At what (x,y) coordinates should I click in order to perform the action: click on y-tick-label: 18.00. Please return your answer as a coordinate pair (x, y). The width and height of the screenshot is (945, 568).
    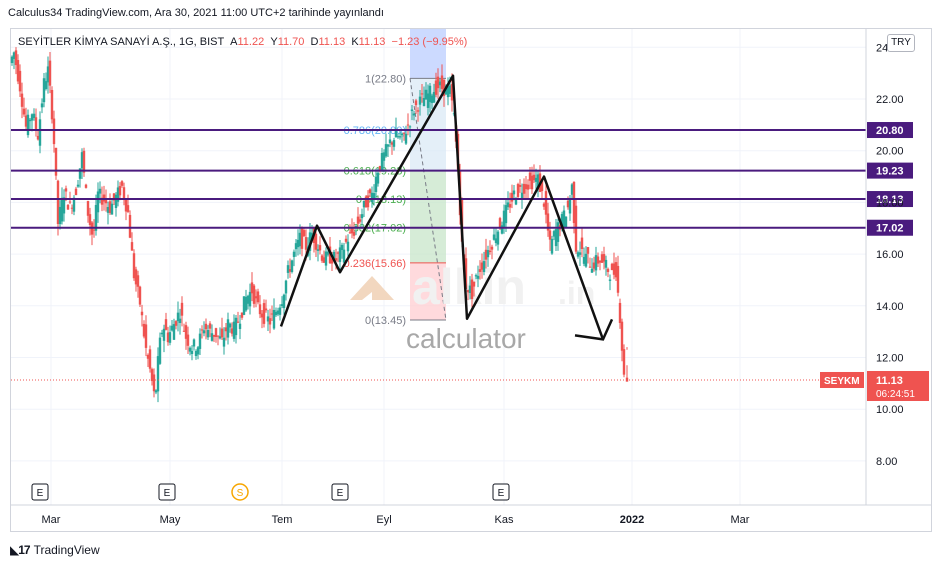
    Looking at the image, I should click on (890, 203).